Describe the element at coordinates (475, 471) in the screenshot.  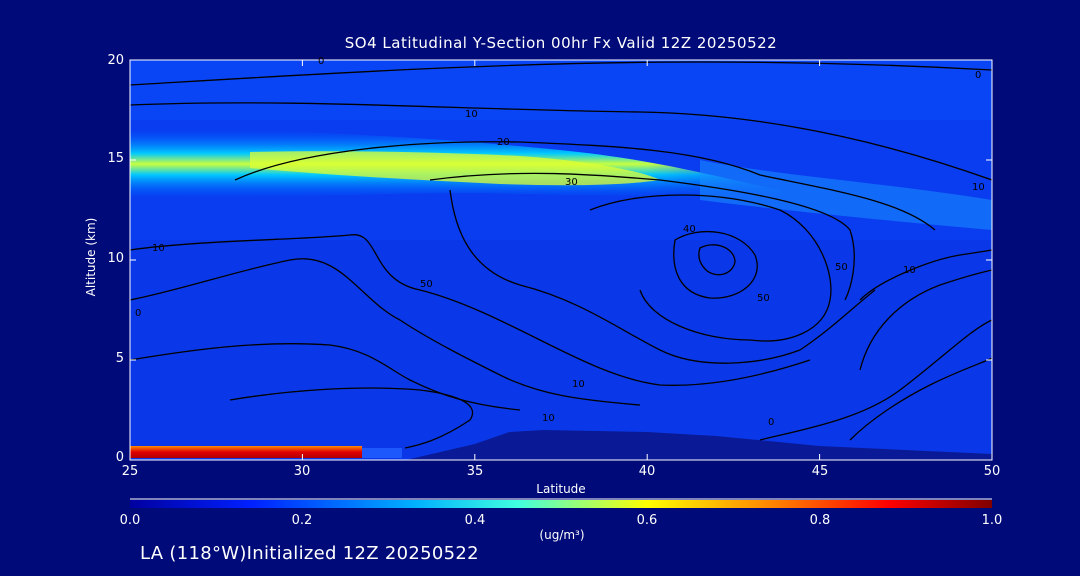
I see `x-tick-label: 35` at that location.